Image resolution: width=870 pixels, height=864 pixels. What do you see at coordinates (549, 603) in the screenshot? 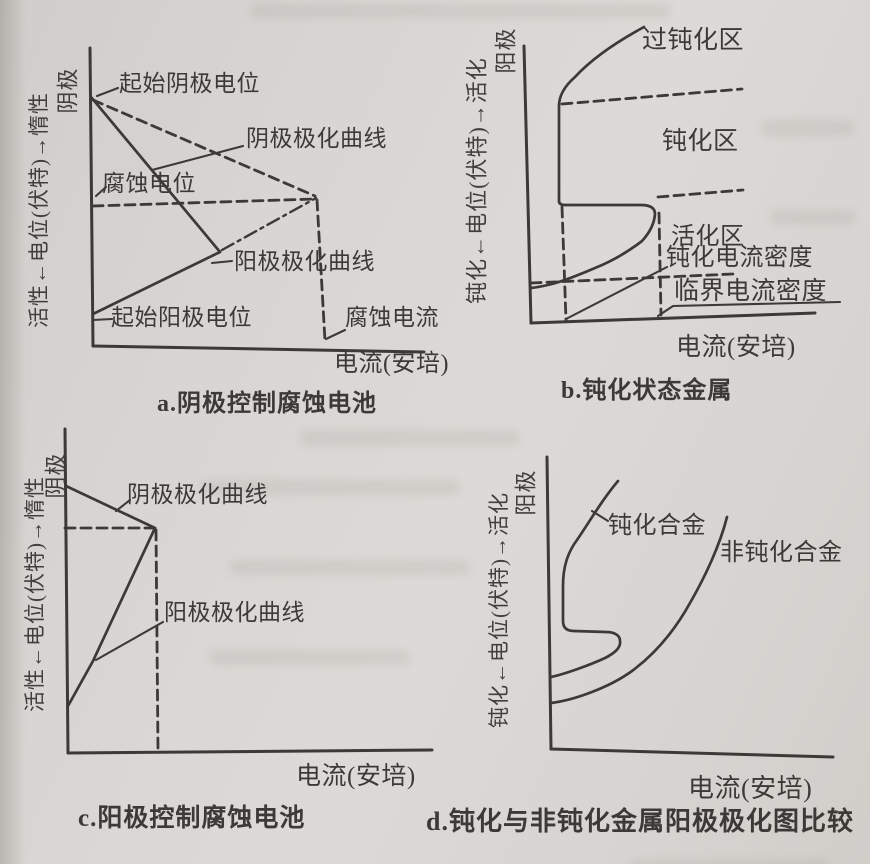
I see `chart-d-y-axis` at bounding box center [549, 603].